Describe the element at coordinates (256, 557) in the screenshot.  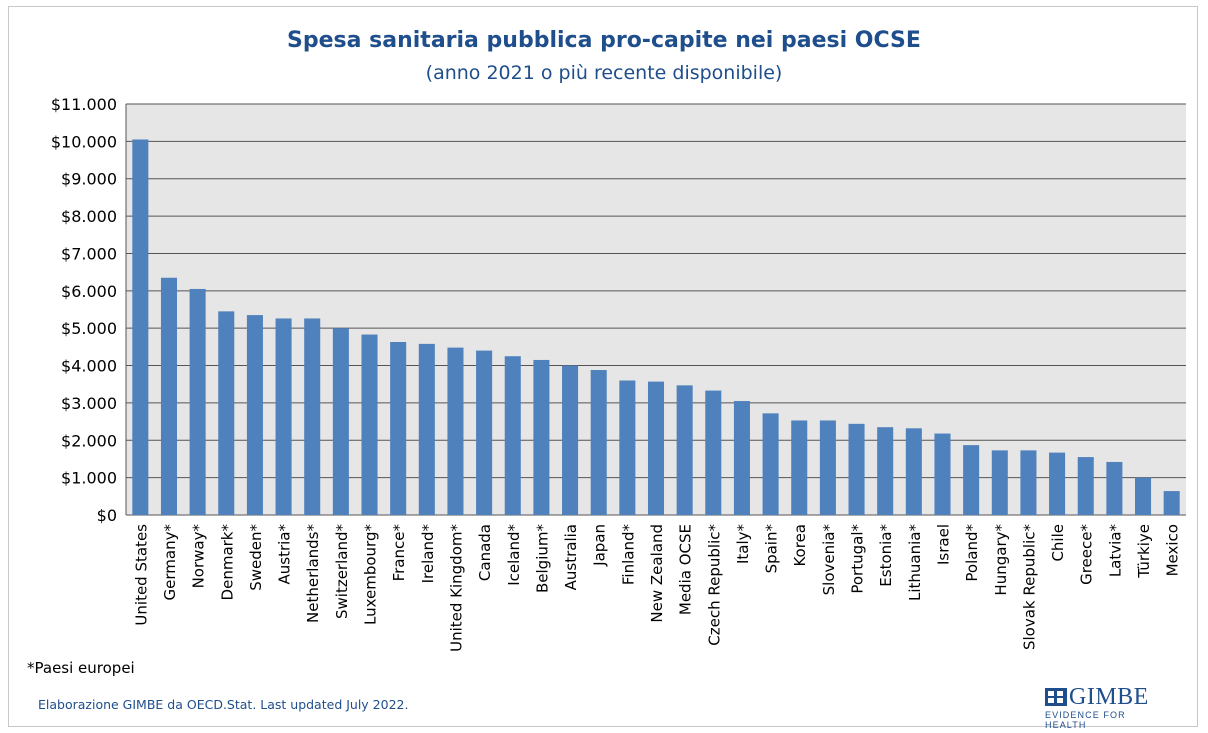
I see `x-tick-label: Sweden*` at that location.